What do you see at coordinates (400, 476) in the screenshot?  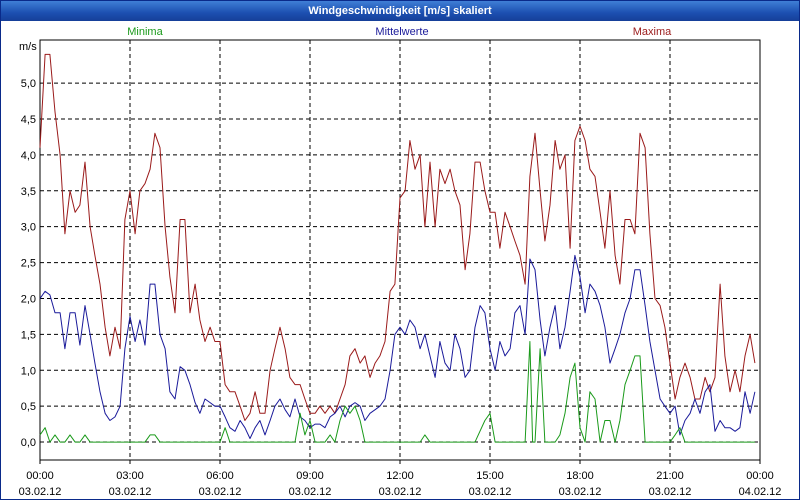 I see `x-tick-time: 12:00` at bounding box center [400, 476].